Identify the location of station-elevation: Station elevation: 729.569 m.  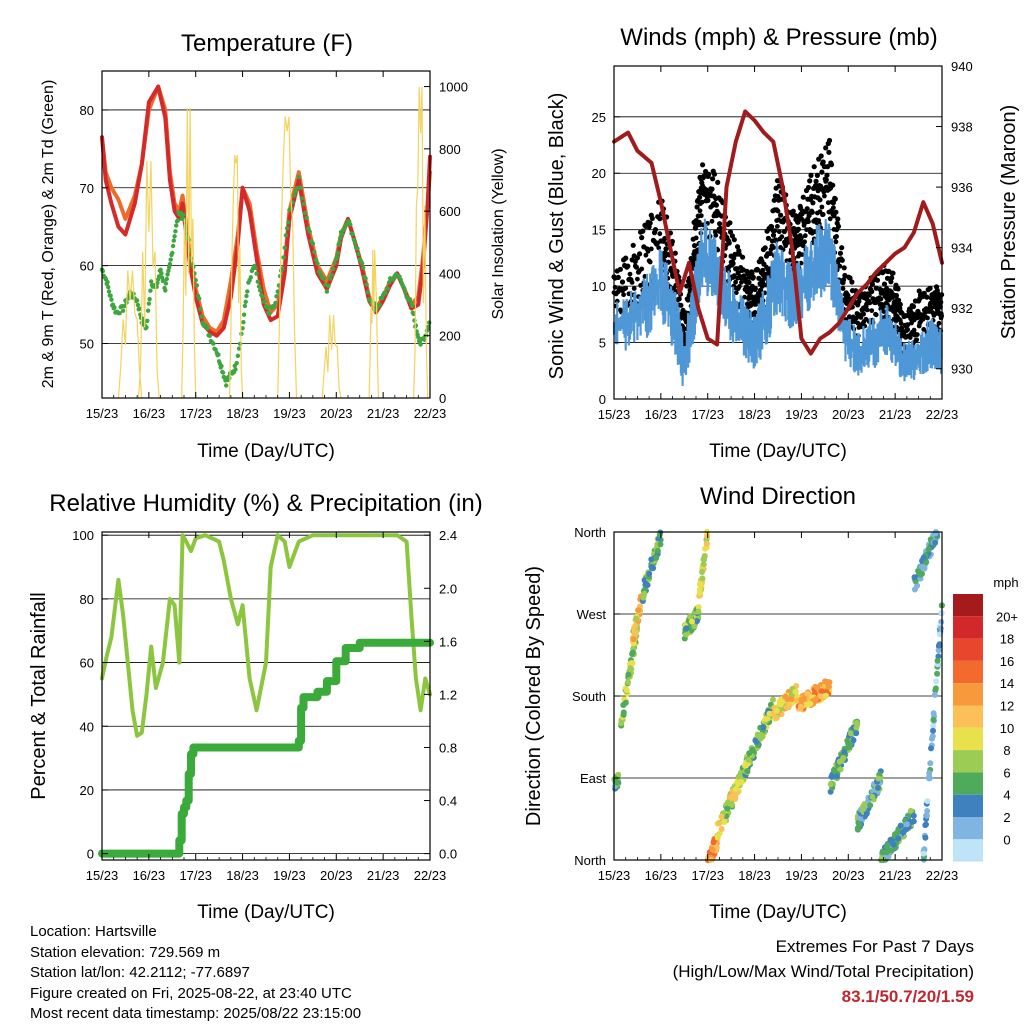
(125, 952).